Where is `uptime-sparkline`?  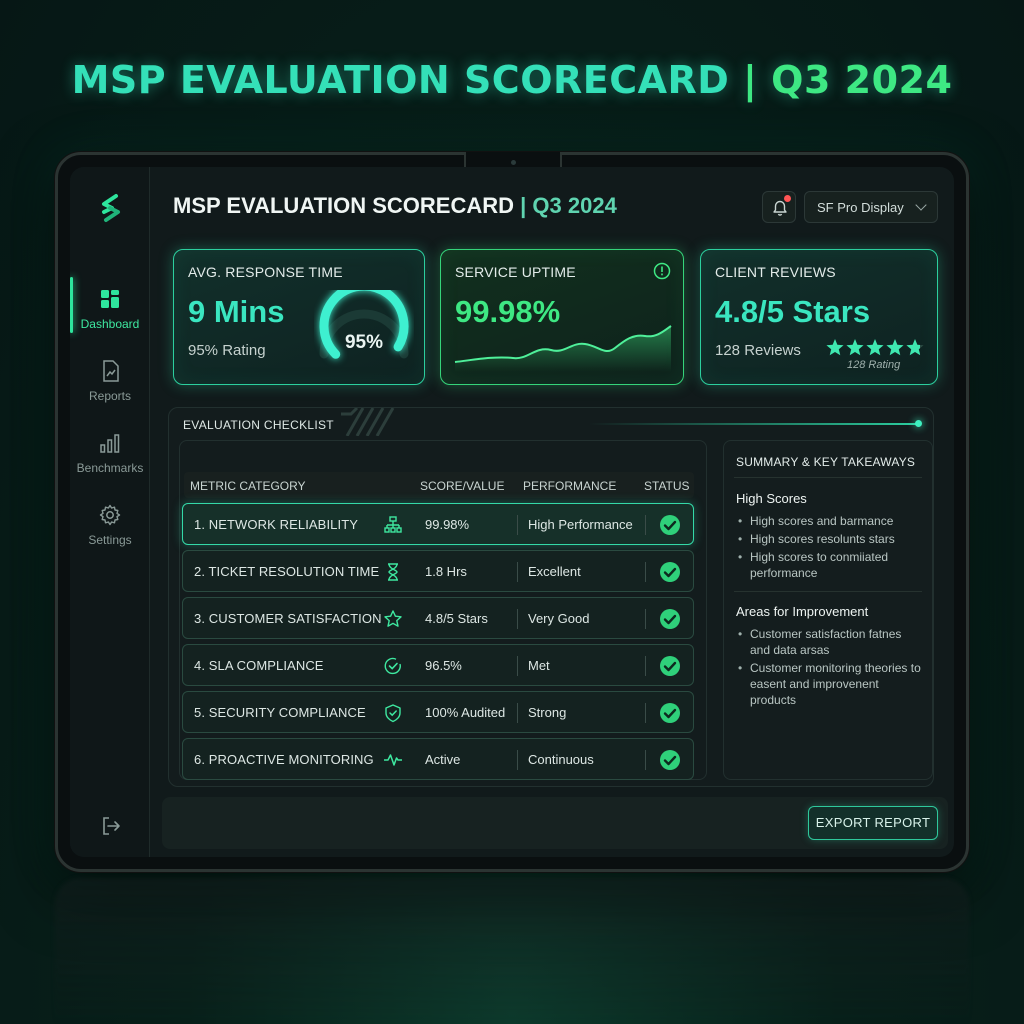 uptime-sparkline is located at coordinates (563, 348).